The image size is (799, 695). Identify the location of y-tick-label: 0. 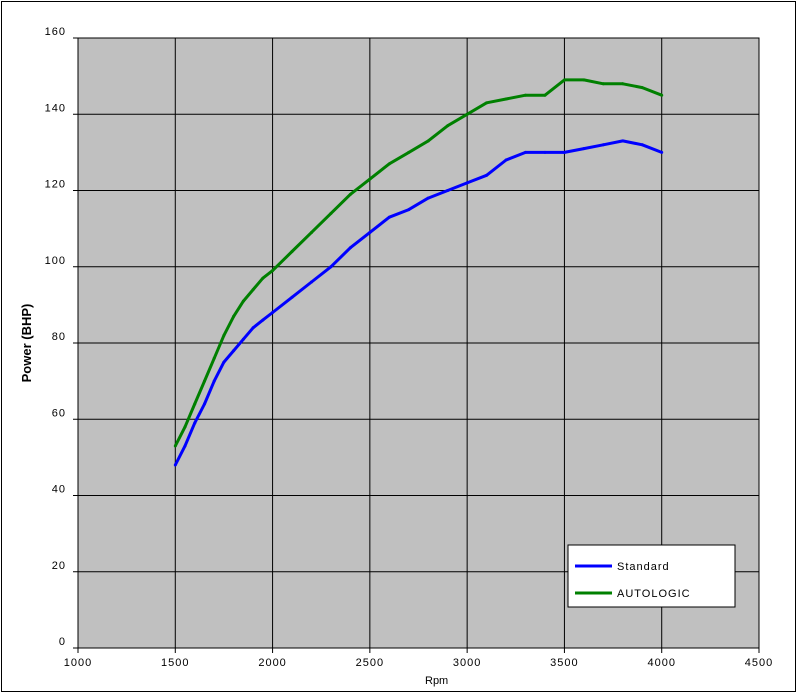
(62, 642).